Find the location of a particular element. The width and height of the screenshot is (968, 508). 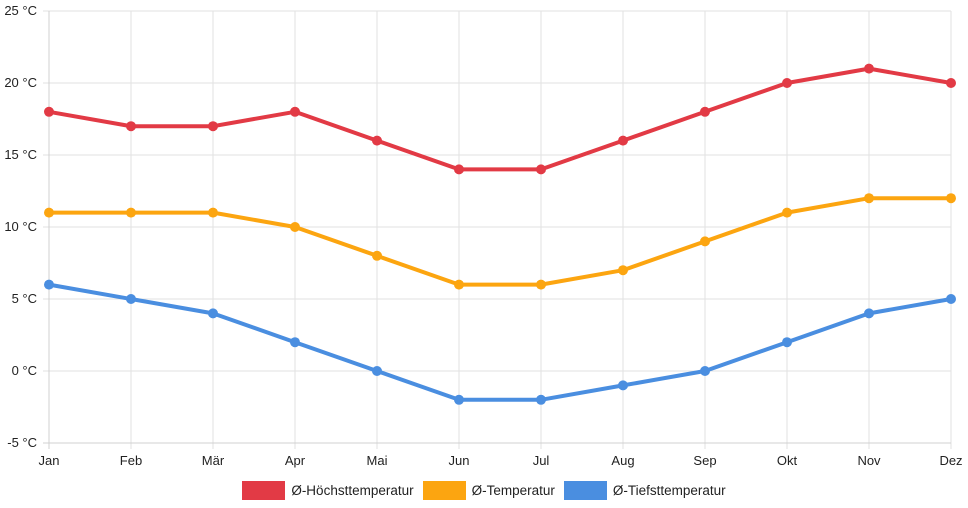

legend-swatch-red is located at coordinates (264, 490).